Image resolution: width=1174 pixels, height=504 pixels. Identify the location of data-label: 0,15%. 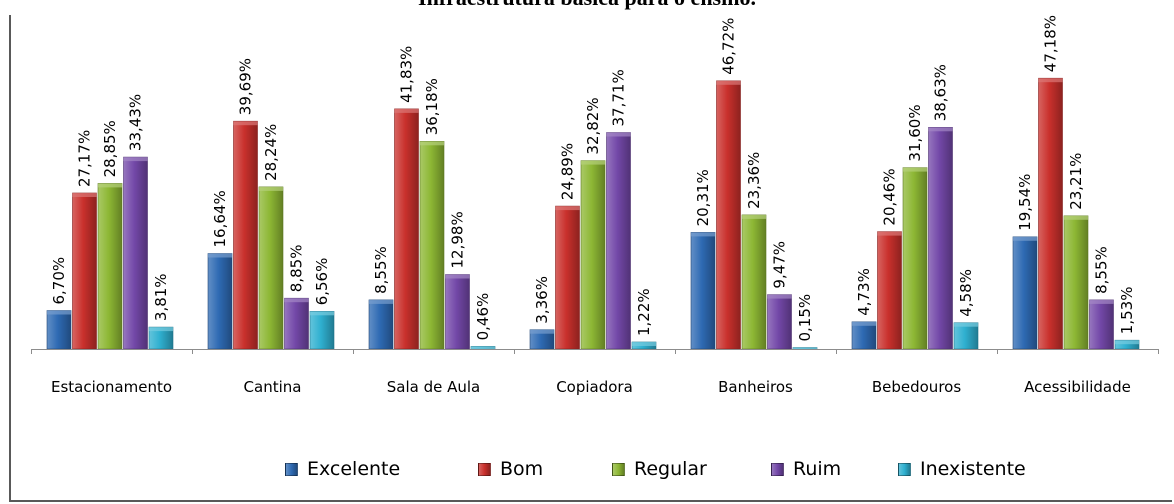
(805, 318).